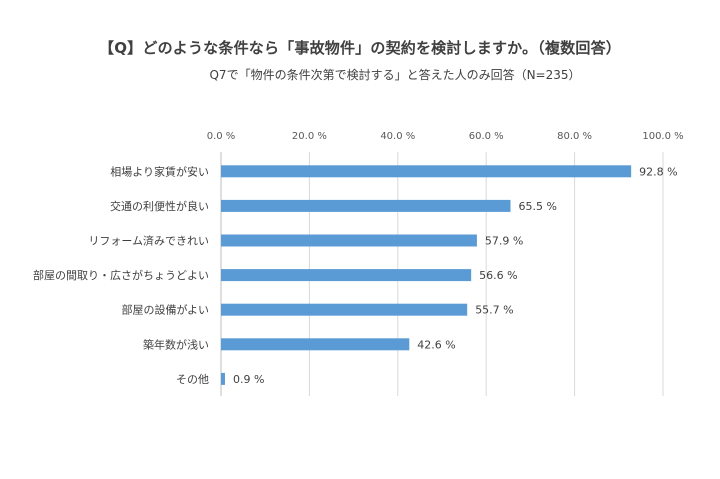 The width and height of the screenshot is (720, 479). What do you see at coordinates (498, 275) in the screenshot?
I see `data-label: 56.6 %` at bounding box center [498, 275].